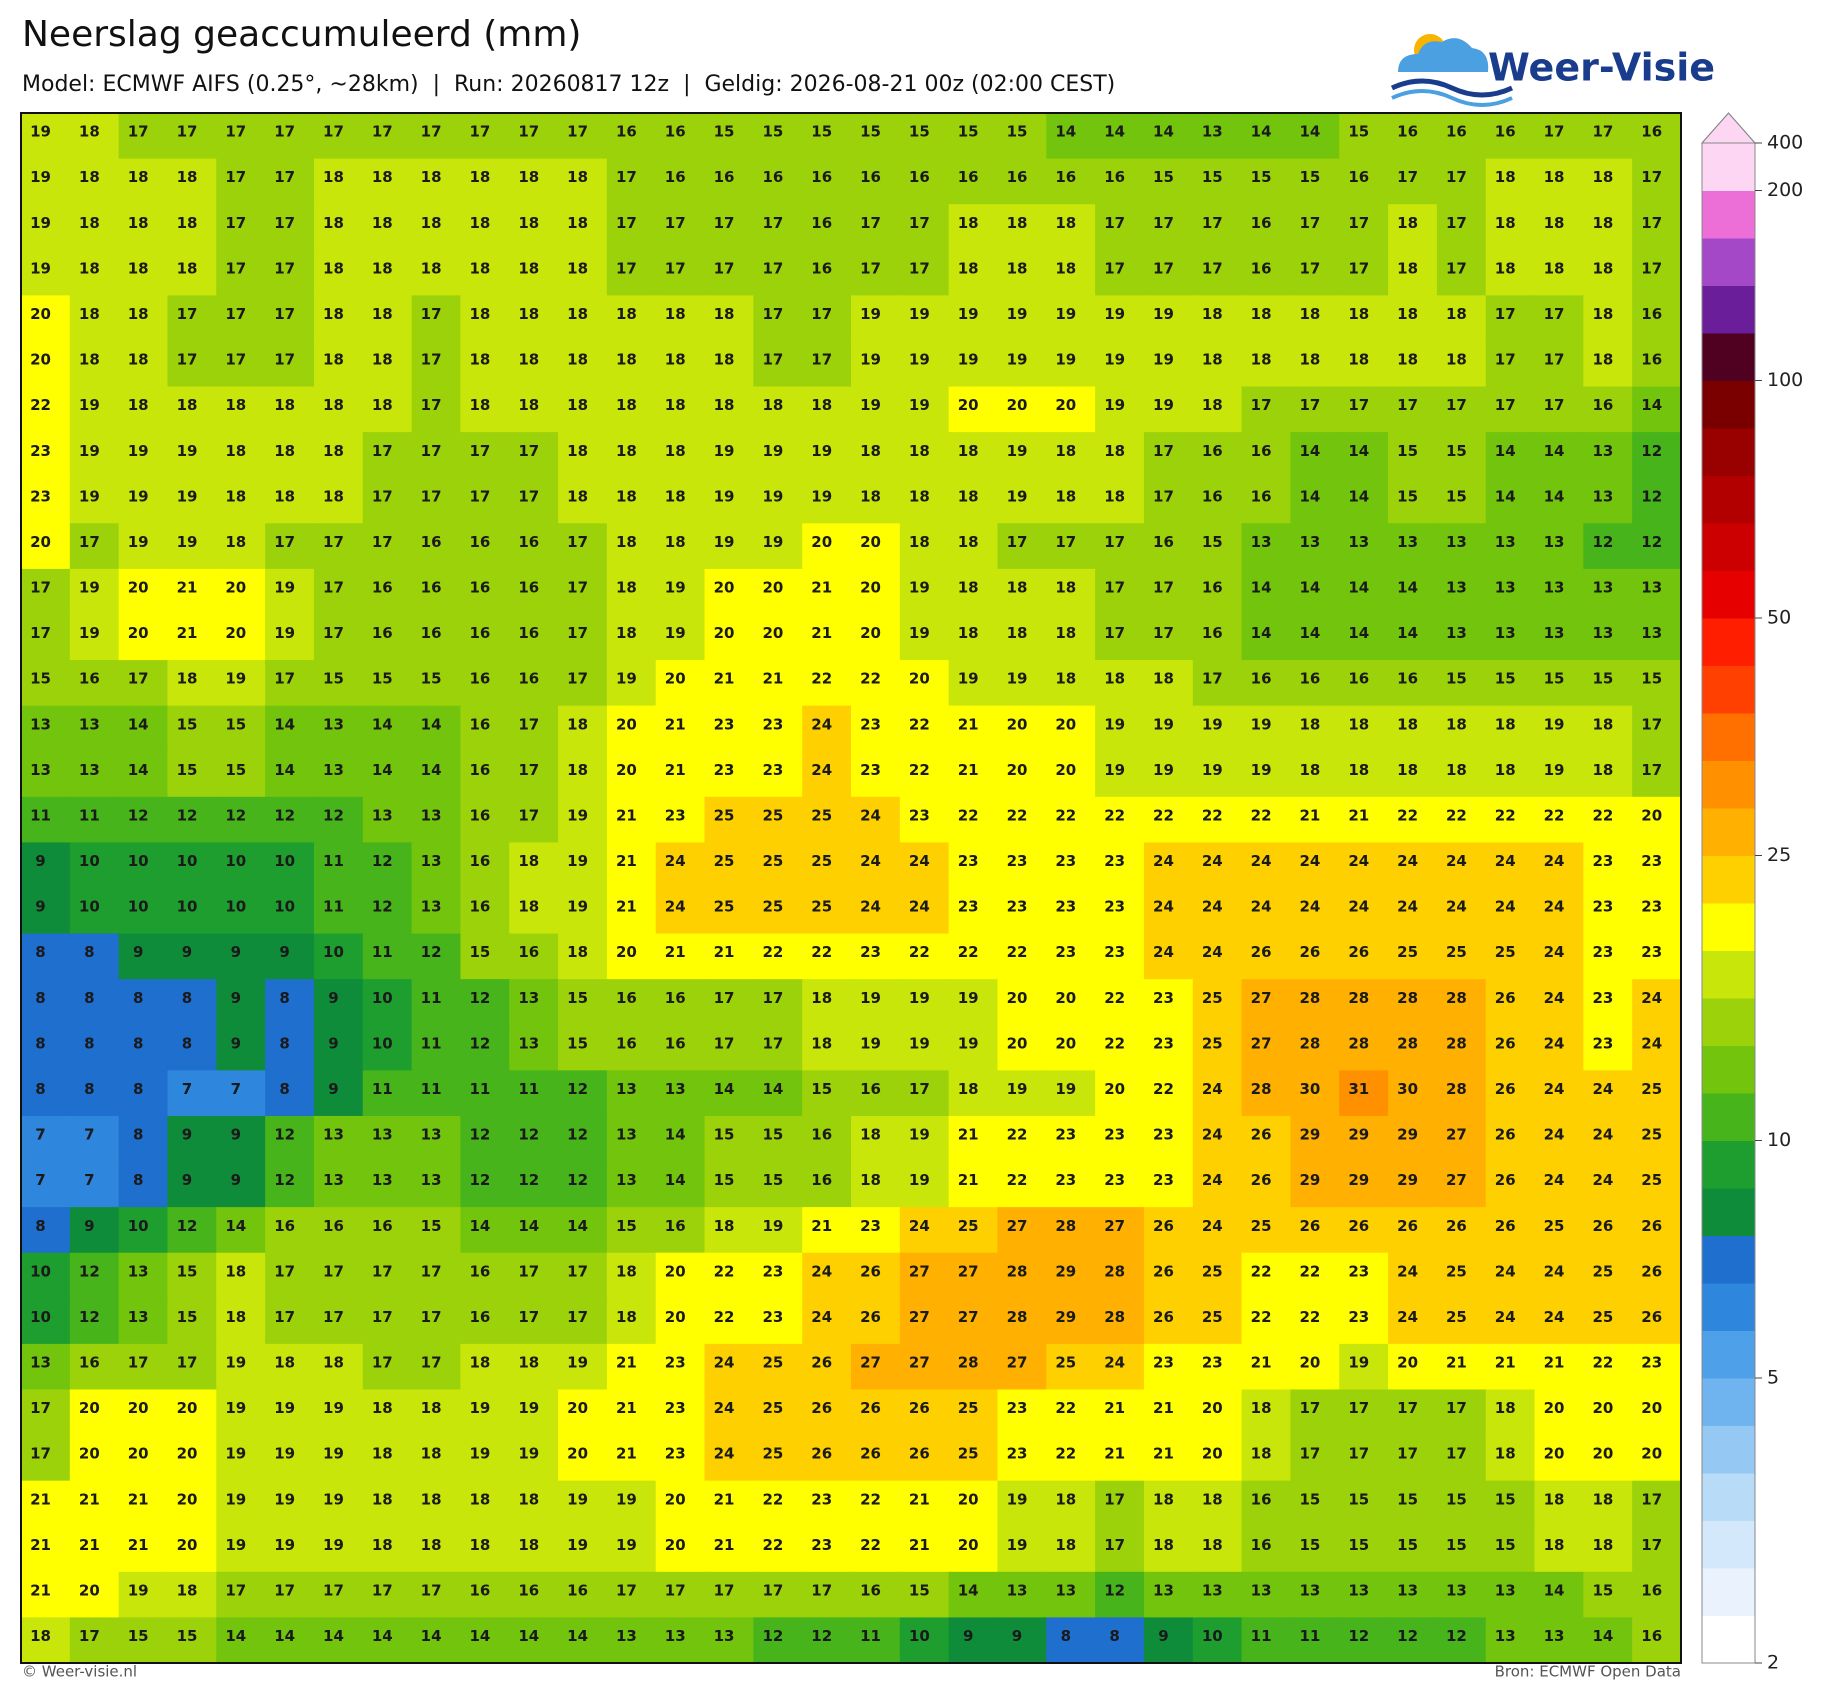 This screenshot has width=1824, height=1681. I want to click on precip-value: 23, so click(1358, 1317).